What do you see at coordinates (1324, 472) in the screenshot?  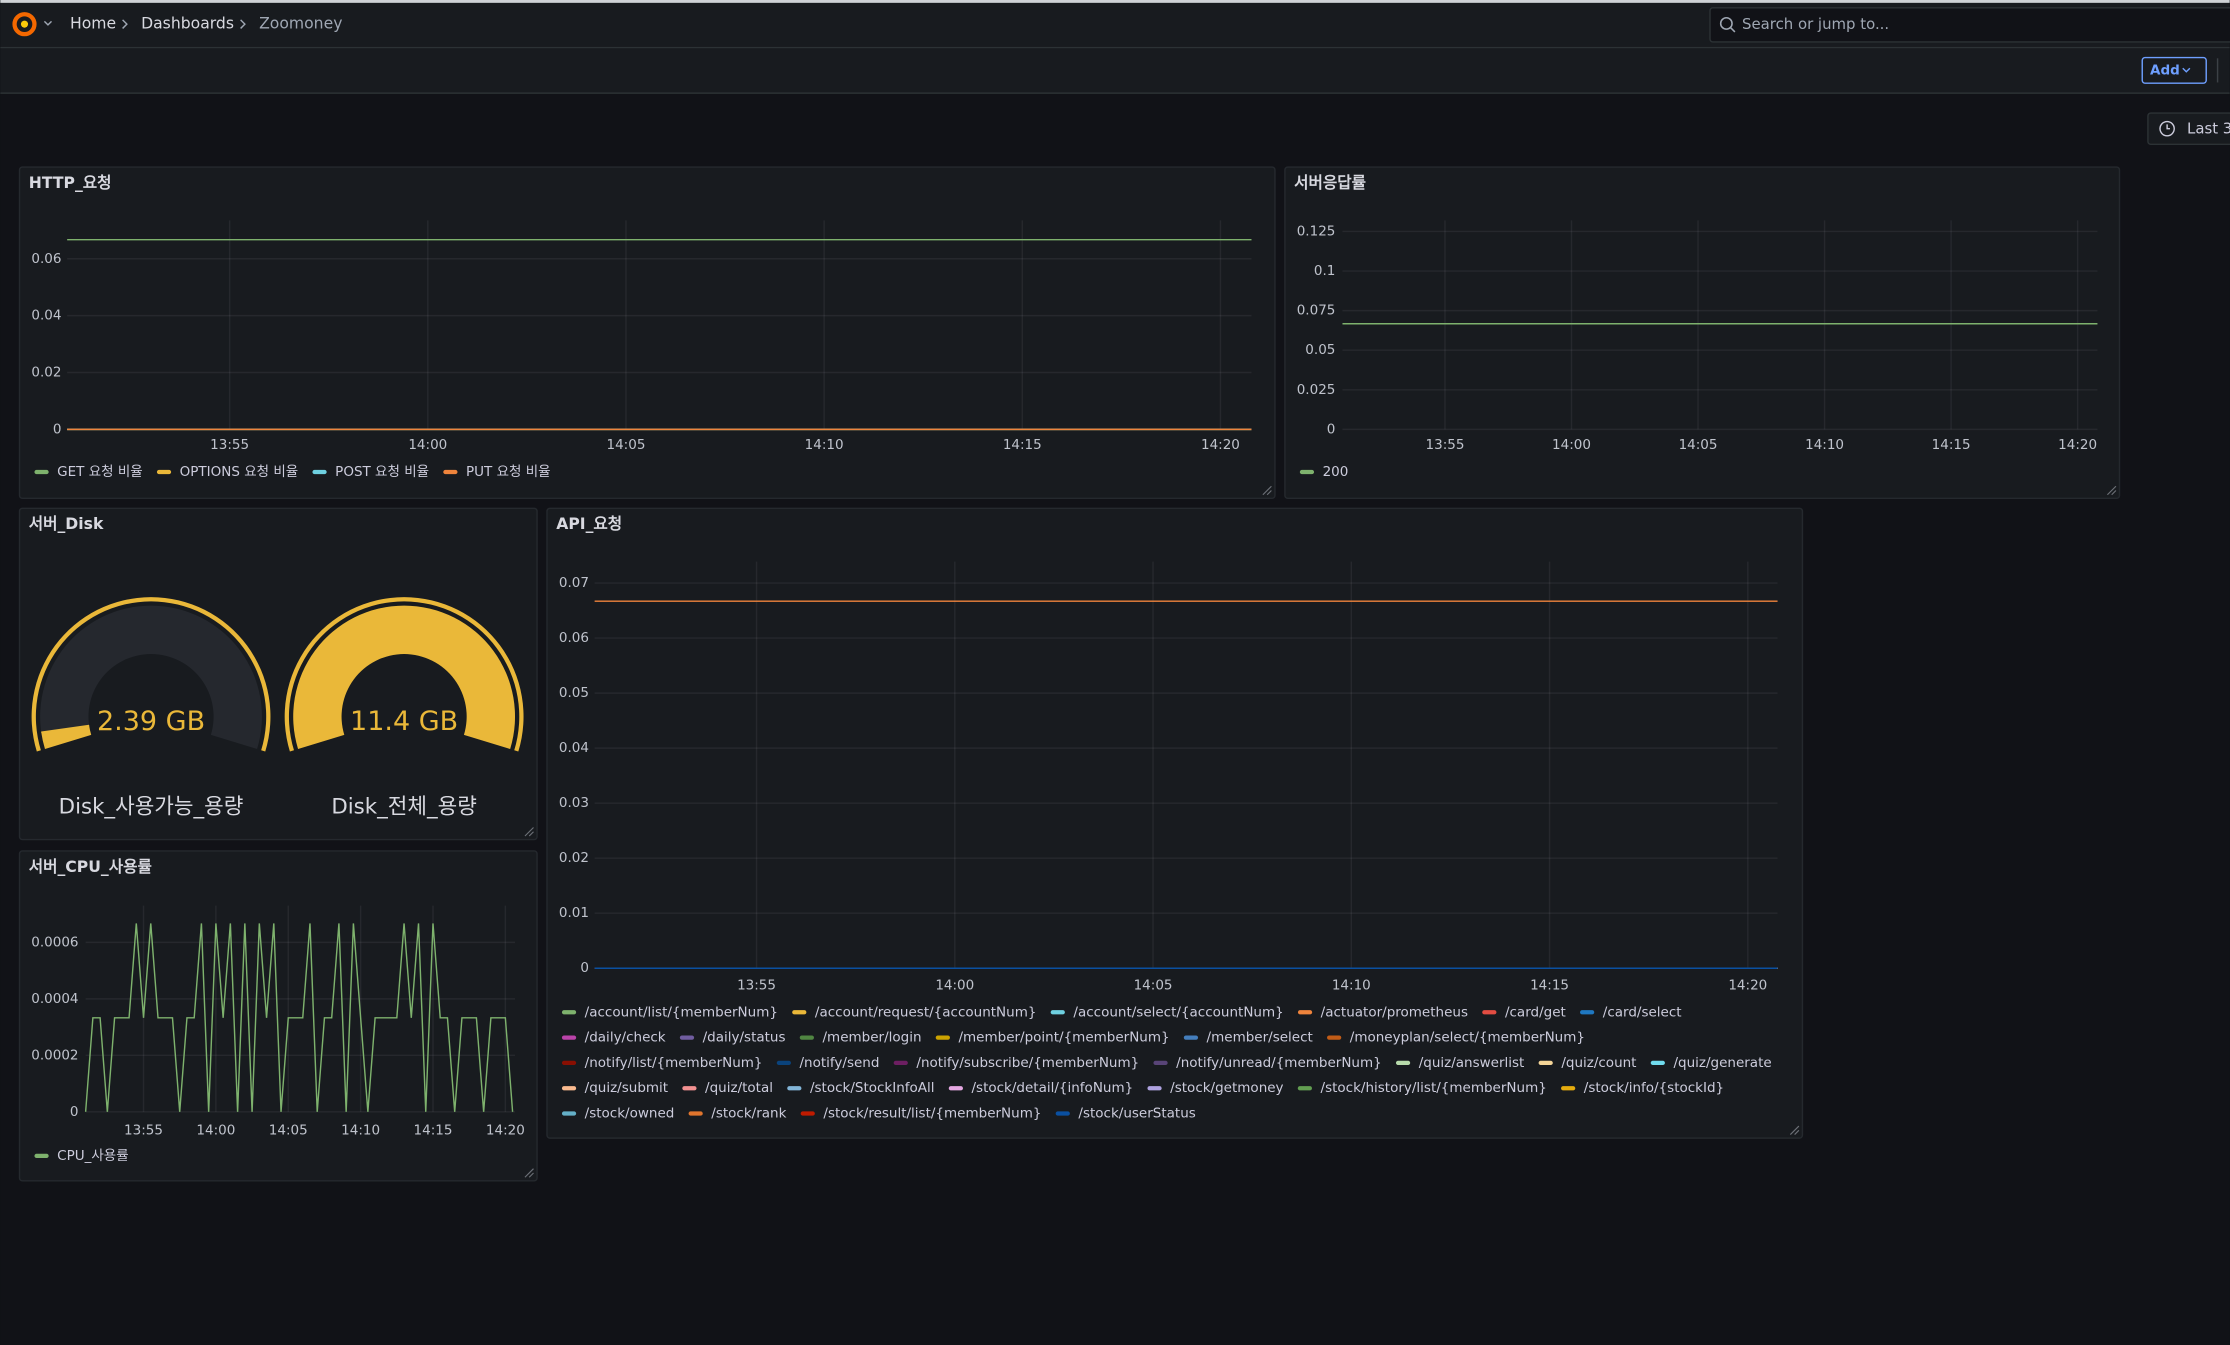 I see `legend-item: 200` at bounding box center [1324, 472].